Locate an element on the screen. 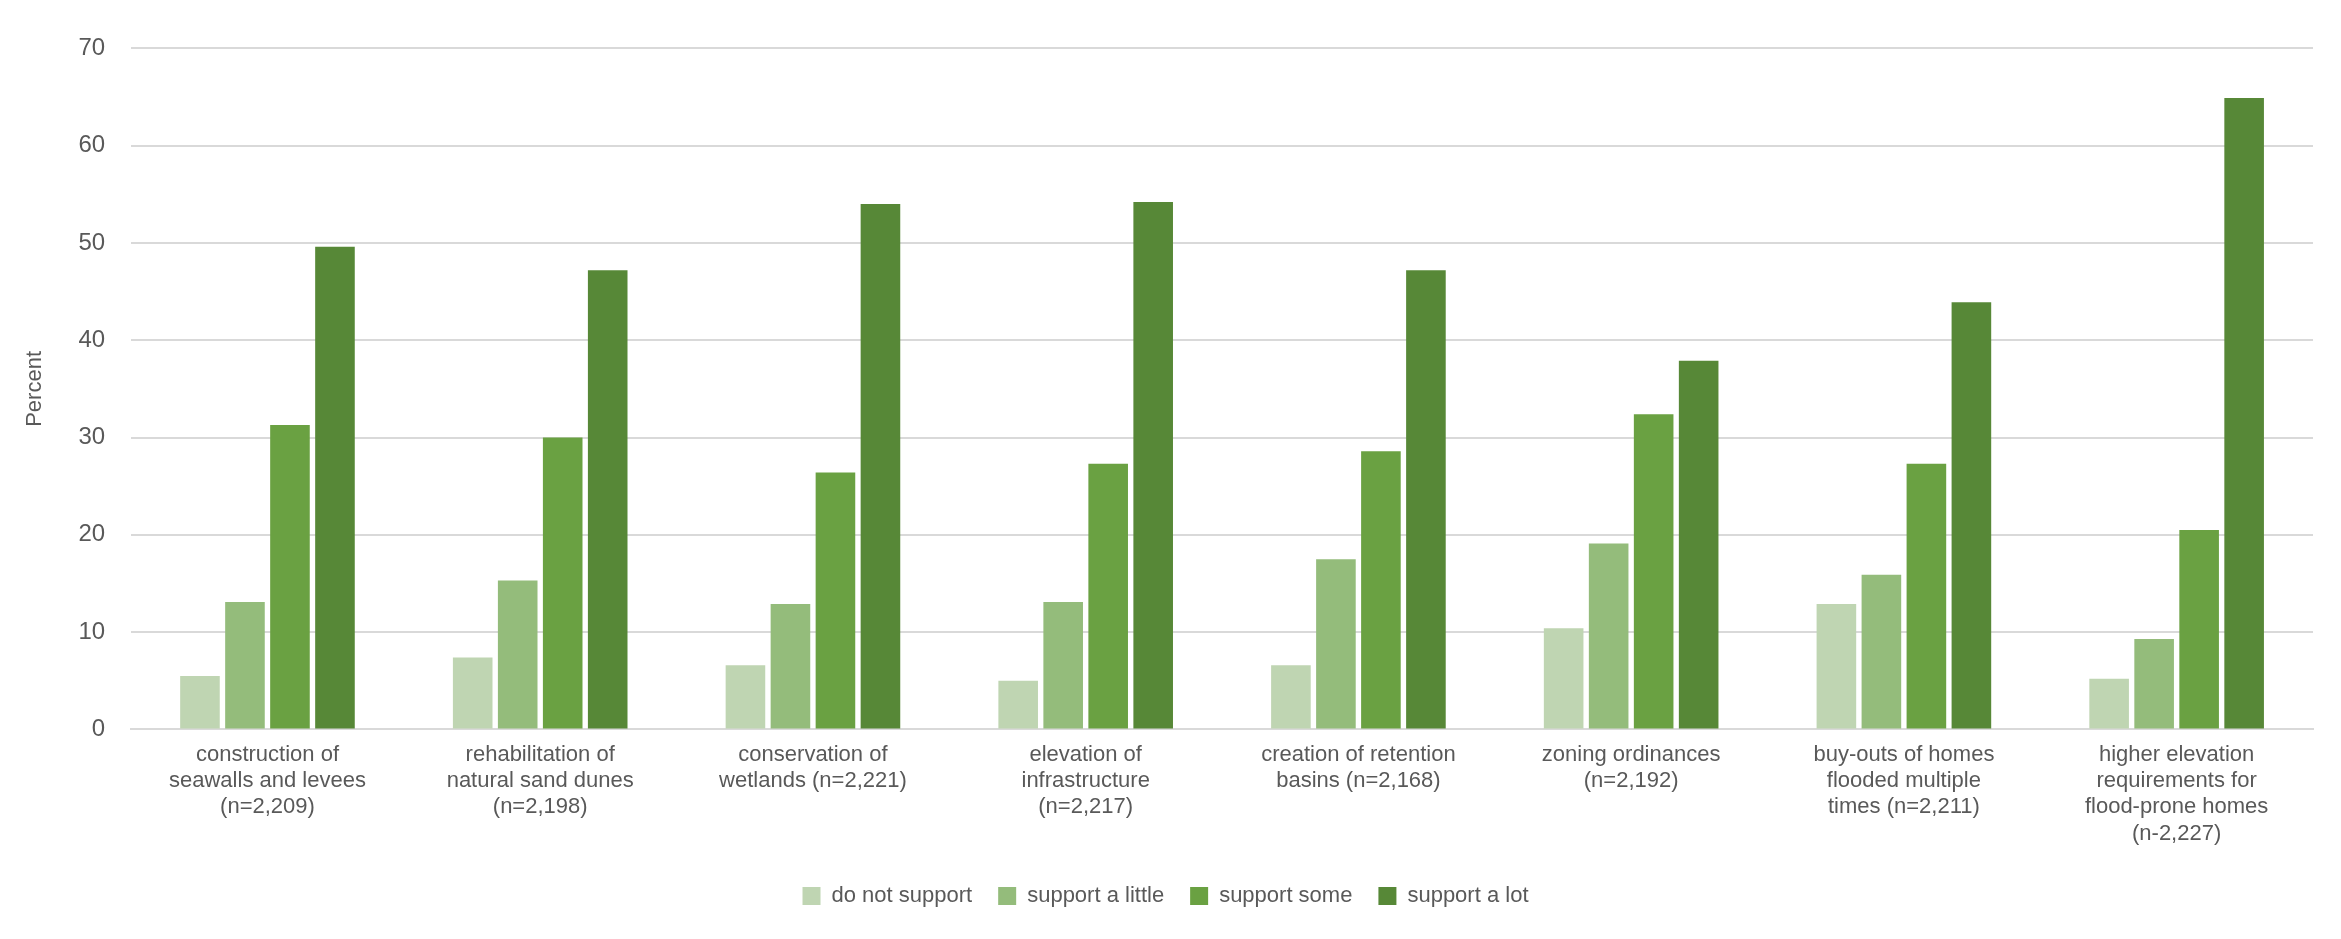  x-tick-label: higher elevation requirements for flood-prone homes (n-2,227) is located at coordinates (2176, 792).